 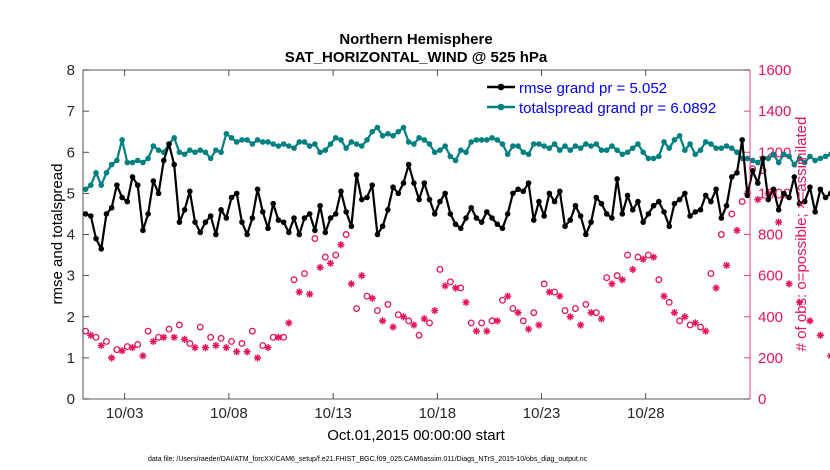 I want to click on series-totalspread, so click(x=456, y=158).